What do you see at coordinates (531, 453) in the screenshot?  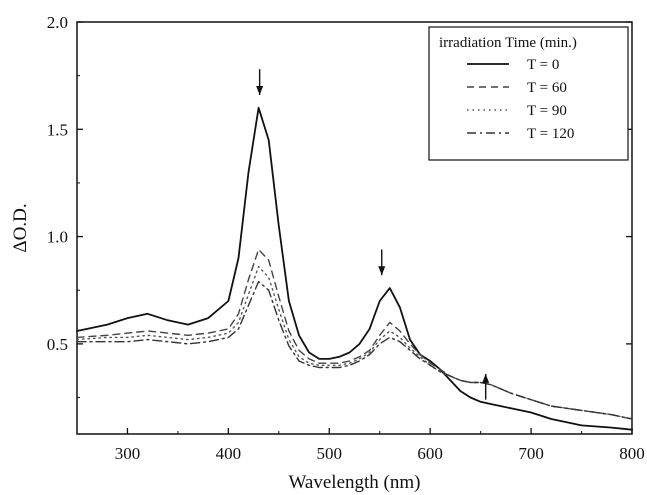 I see `x-tick-label: 700` at bounding box center [531, 453].